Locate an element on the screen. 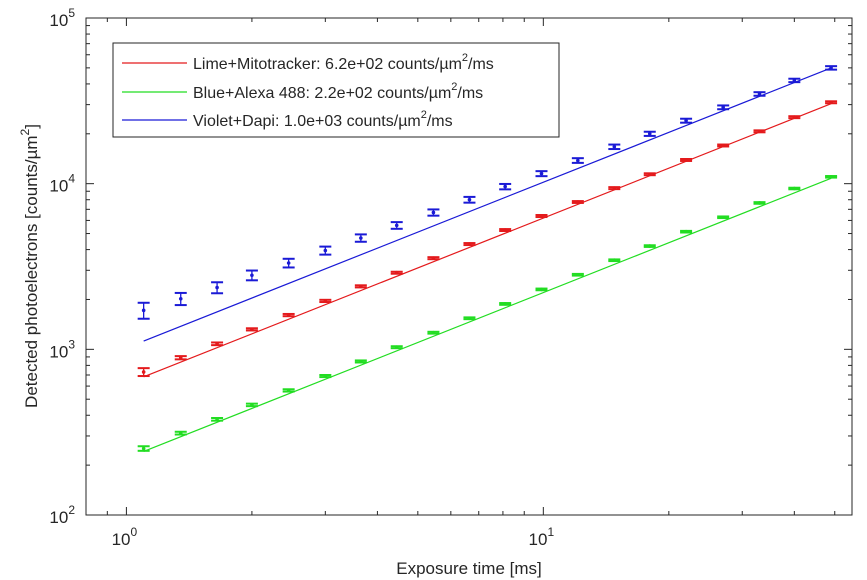 The image size is (867, 580). x-tick-label: 101 is located at coordinates (542, 537).